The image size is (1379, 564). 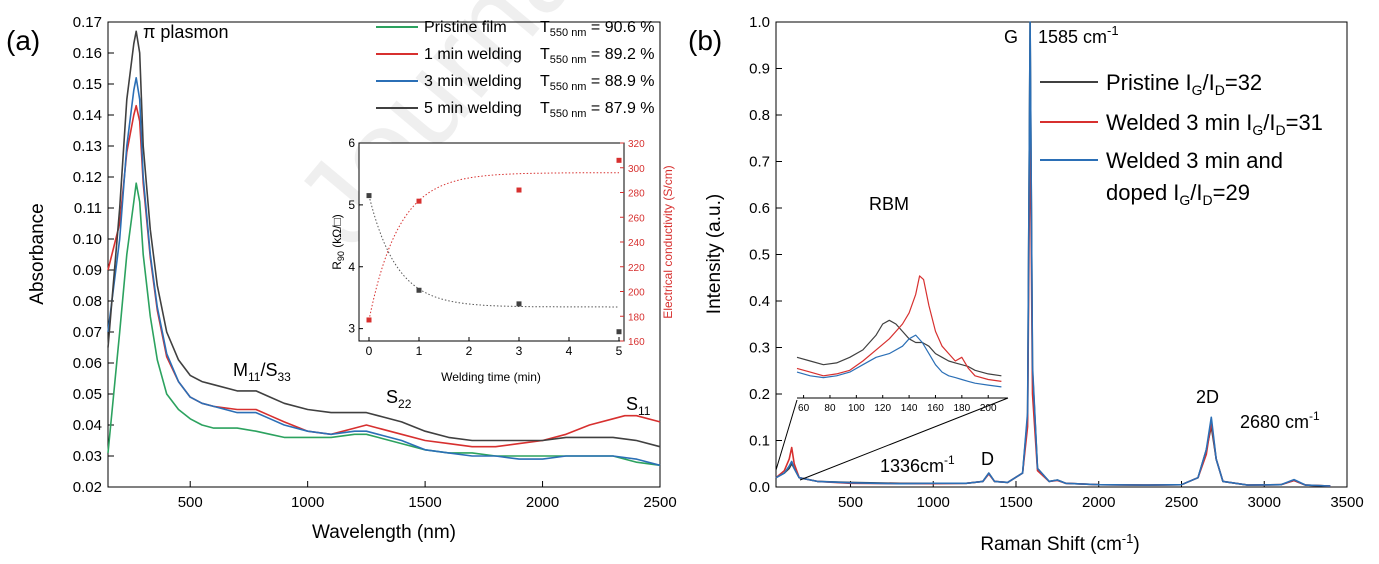 What do you see at coordinates (705, 40) in the screenshot?
I see `panel-b-label: (b)` at bounding box center [705, 40].